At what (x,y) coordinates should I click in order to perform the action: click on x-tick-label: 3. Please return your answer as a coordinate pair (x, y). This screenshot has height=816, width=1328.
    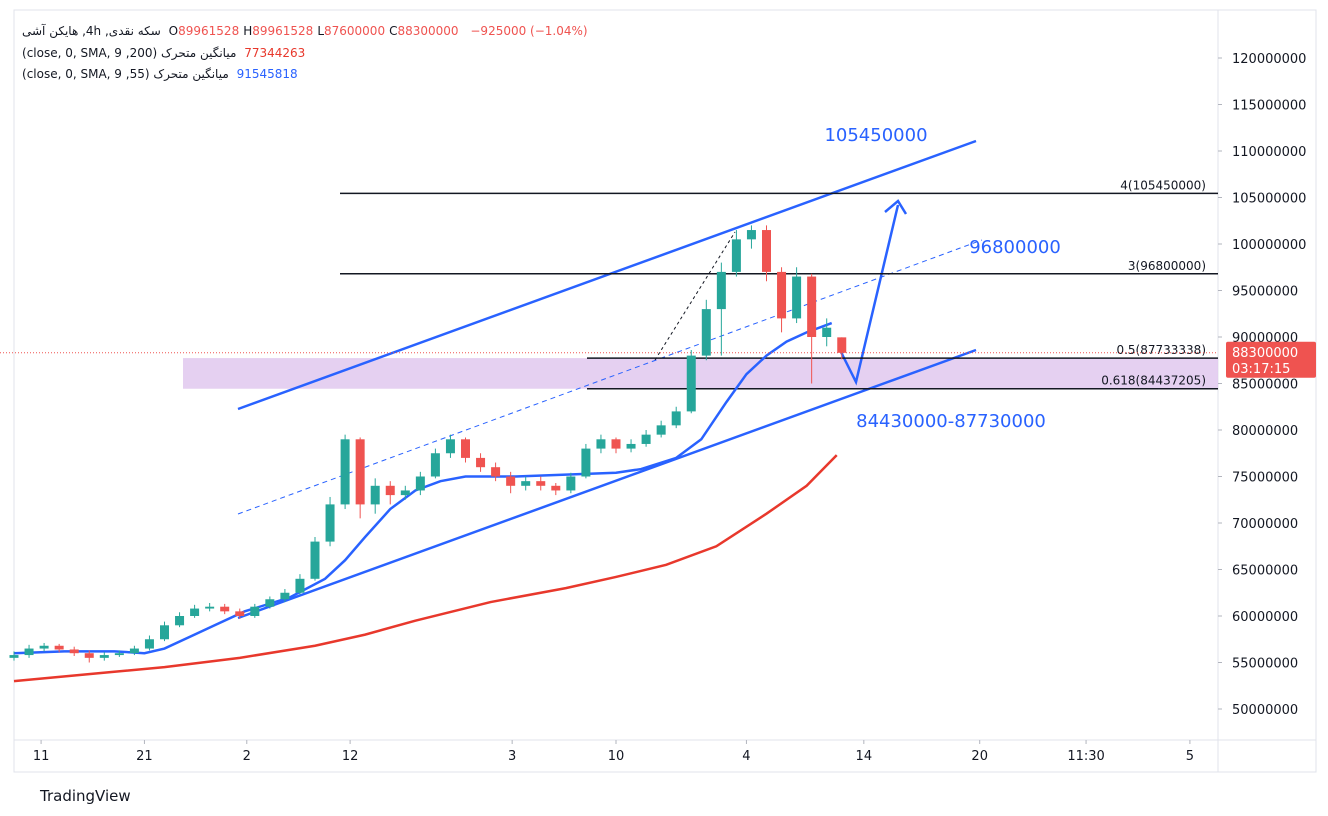
    Looking at the image, I should click on (512, 756).